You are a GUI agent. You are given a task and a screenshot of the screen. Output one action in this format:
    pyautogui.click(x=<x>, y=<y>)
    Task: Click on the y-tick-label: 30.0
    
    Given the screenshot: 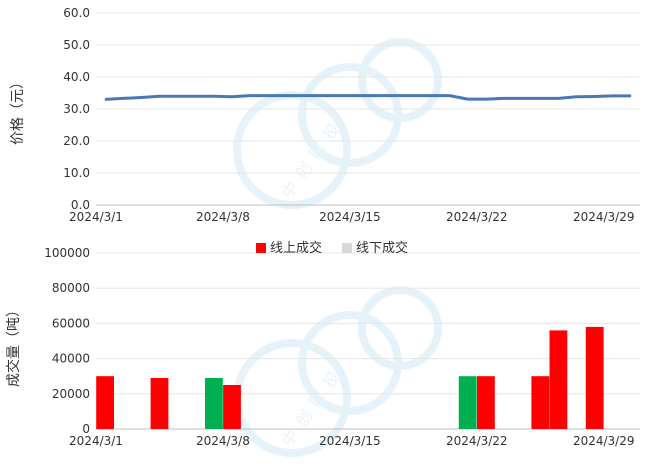 What is the action you would take?
    pyautogui.click(x=76, y=109)
    